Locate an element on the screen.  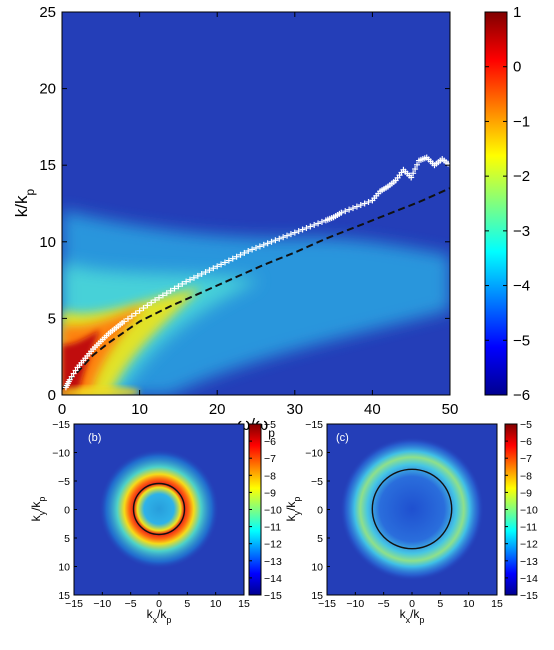
panel-c-y-ticks: −15 −10 −5 0 5 10 15 is located at coordinates (317, 510).